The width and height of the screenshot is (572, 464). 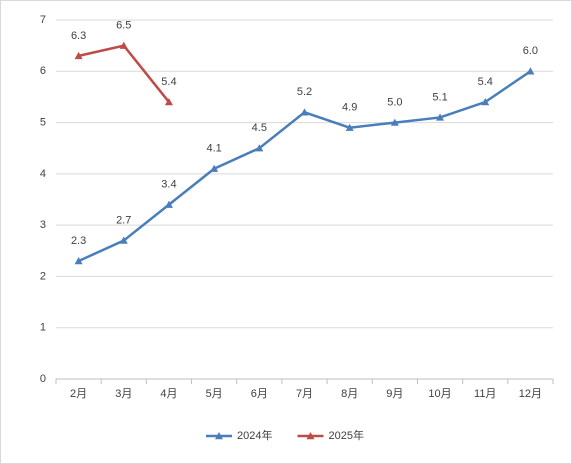 What do you see at coordinates (530, 51) in the screenshot?
I see `data-label: 6.0` at bounding box center [530, 51].